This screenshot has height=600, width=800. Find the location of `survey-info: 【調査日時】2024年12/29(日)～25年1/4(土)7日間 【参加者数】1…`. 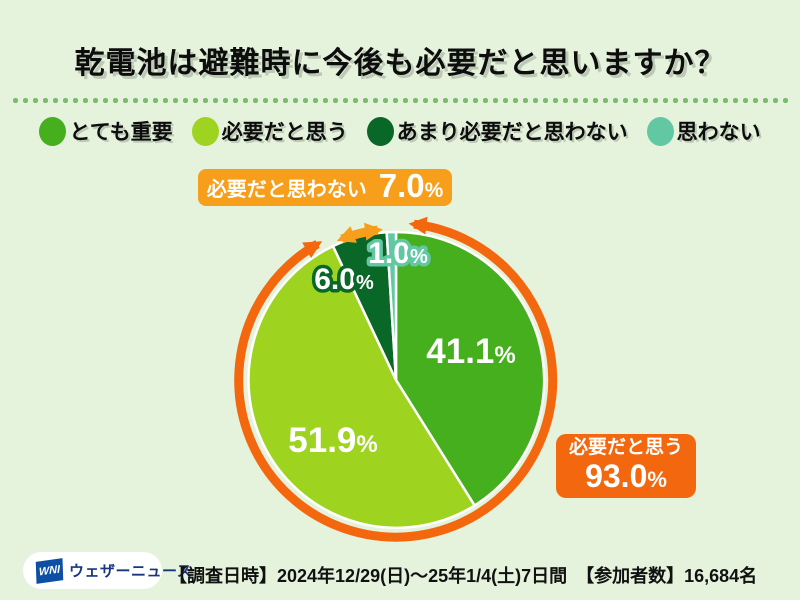

survey-info: 【調査日時】2024年12/29(日)～25年1/4(土)7日間 【参加者数】1… is located at coordinates (463, 576).